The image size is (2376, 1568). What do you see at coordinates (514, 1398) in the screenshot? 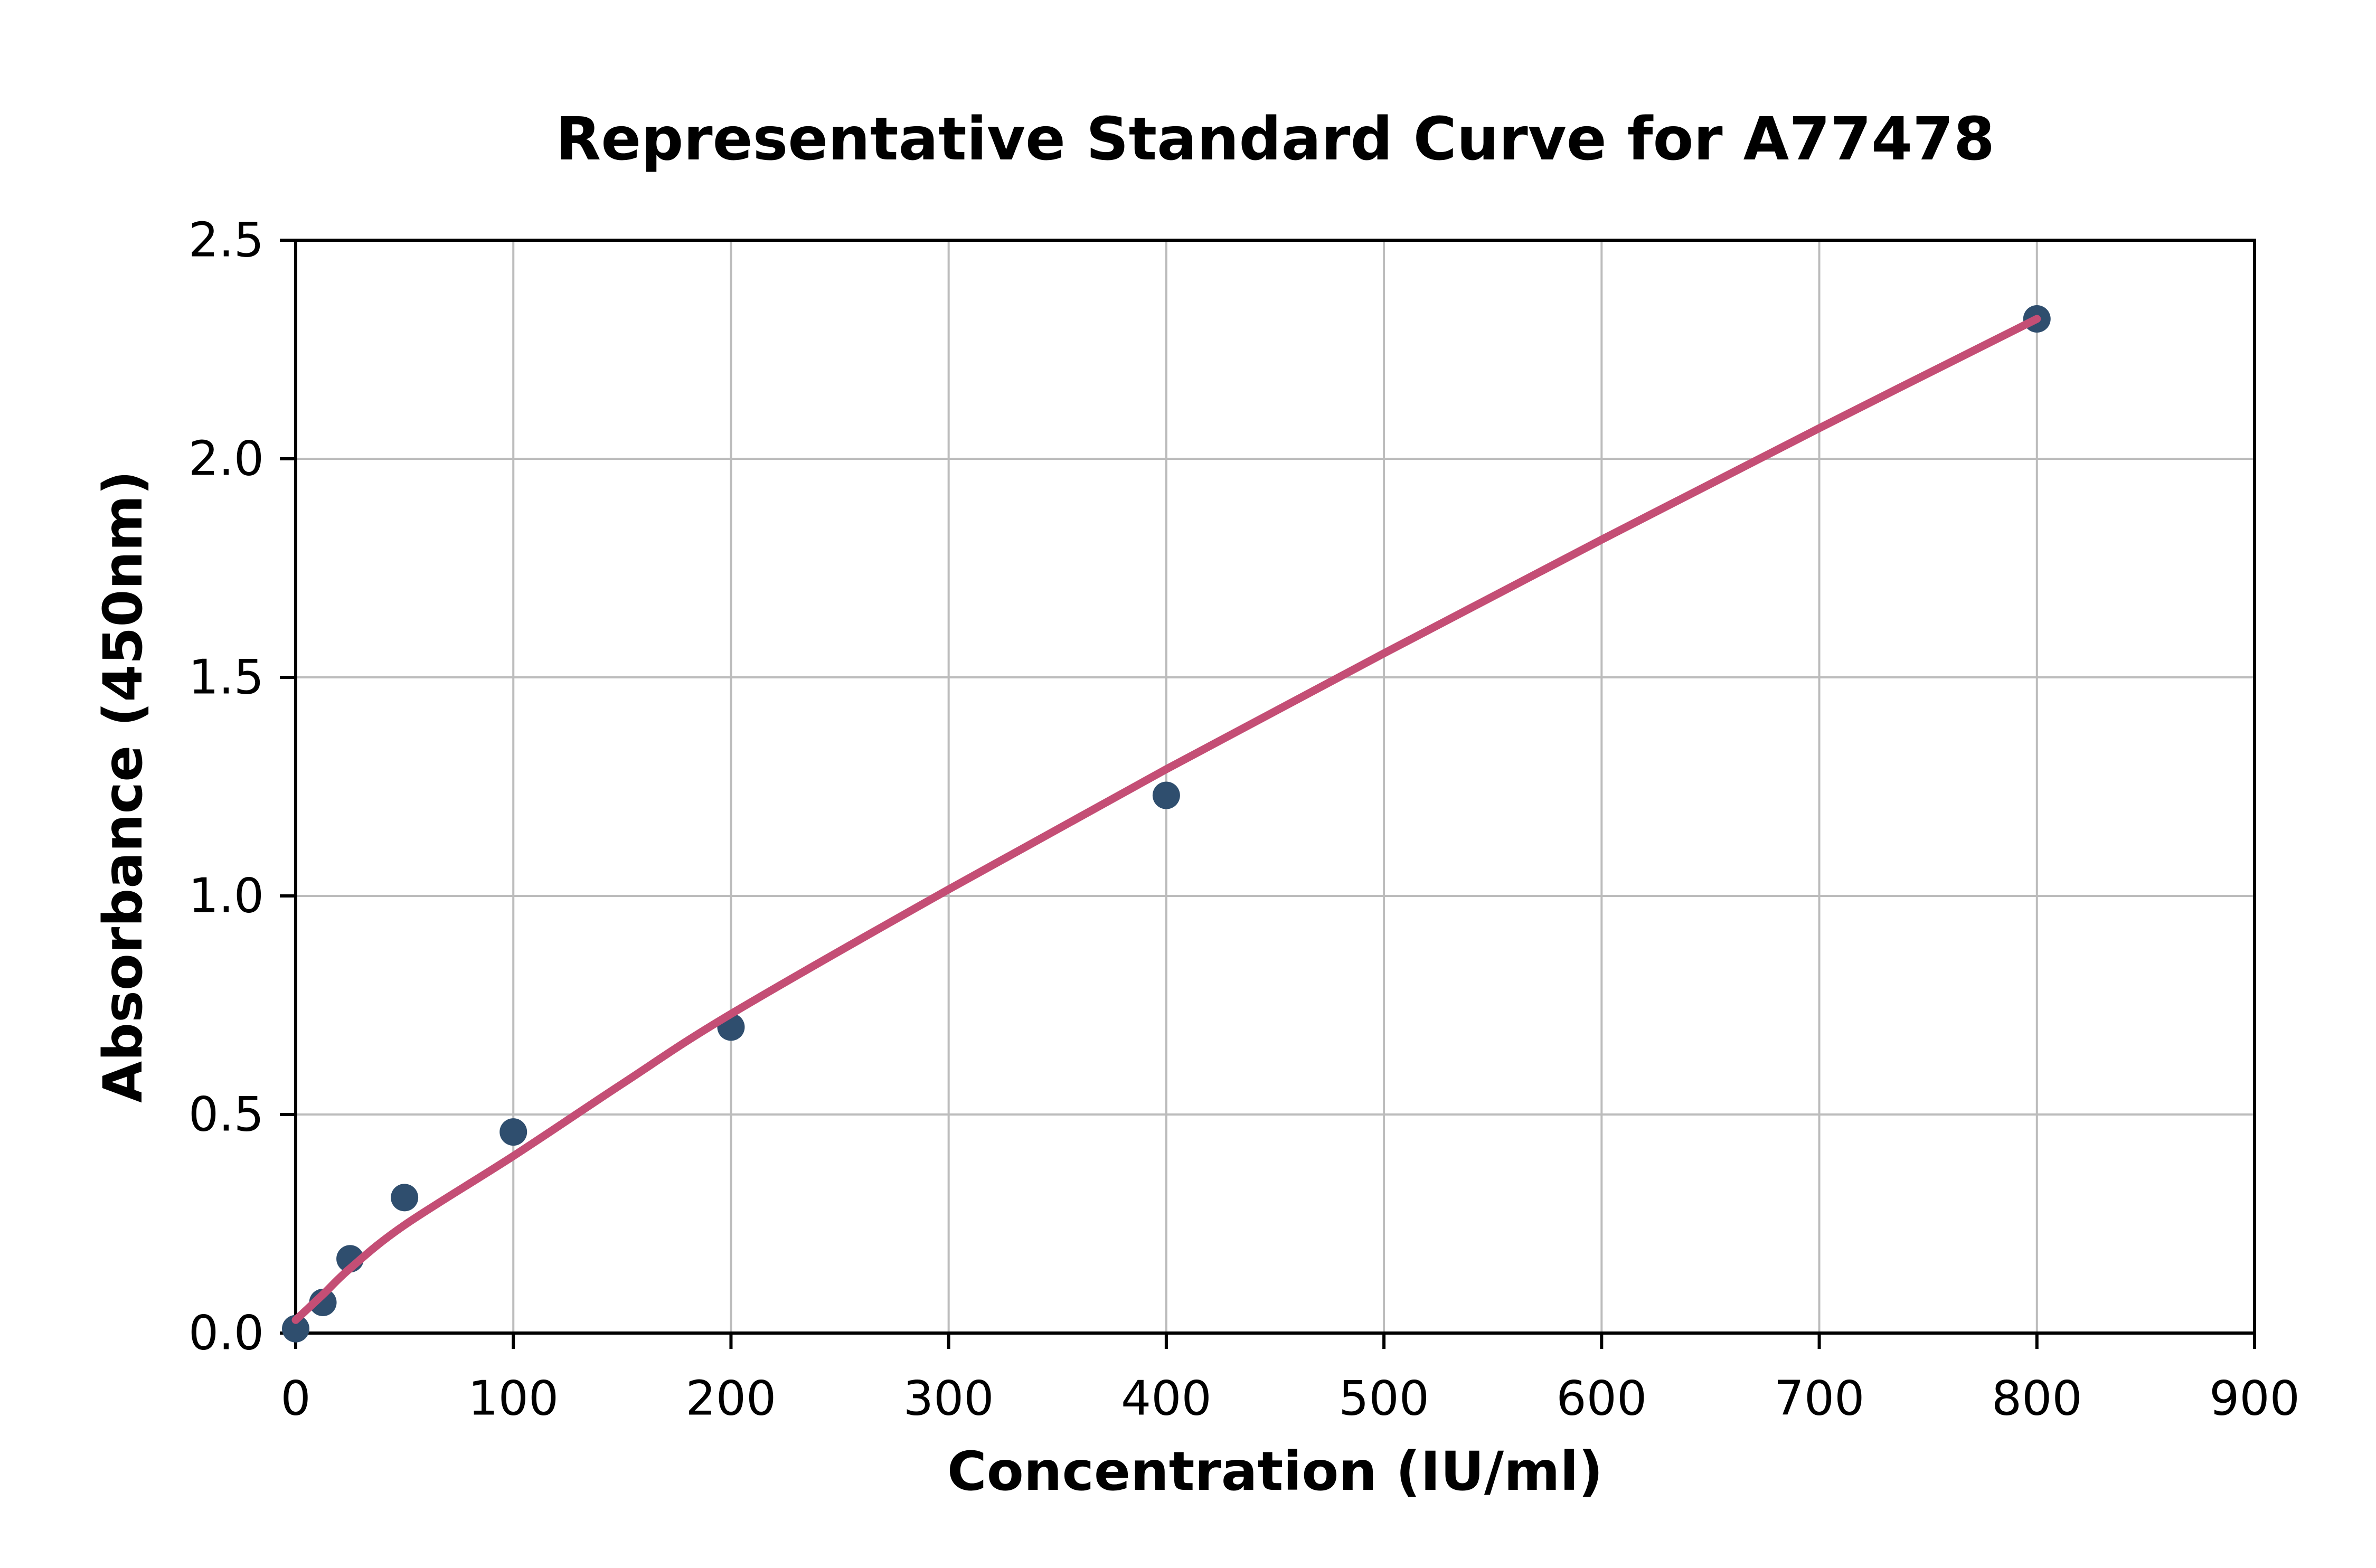
I see `x-tick-label: 100` at bounding box center [514, 1398].